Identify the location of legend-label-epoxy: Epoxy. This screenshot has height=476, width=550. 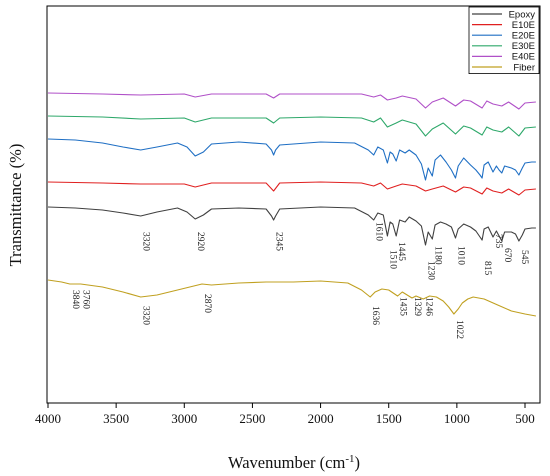
(522, 14).